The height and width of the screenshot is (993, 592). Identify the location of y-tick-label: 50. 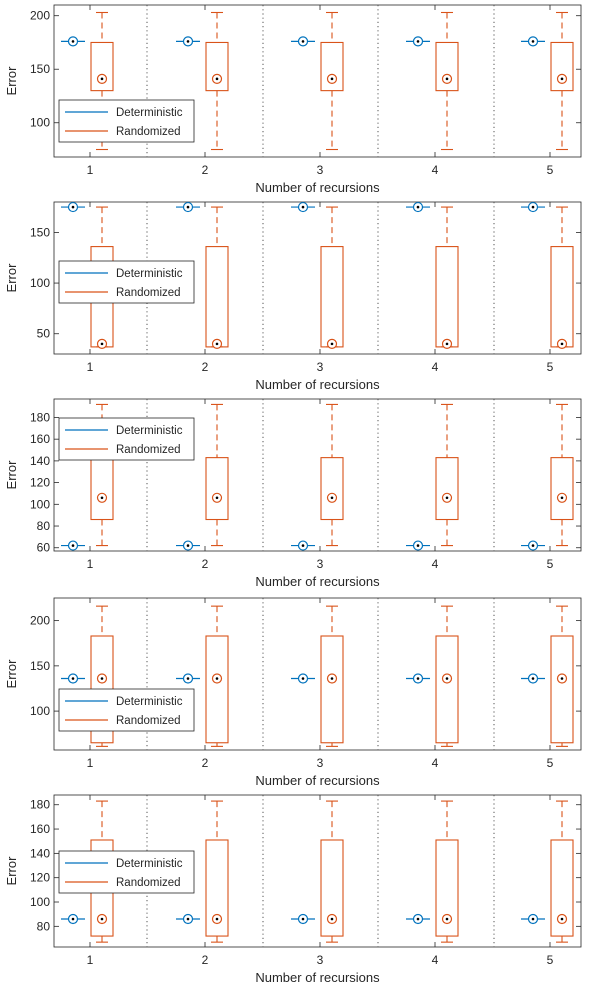
(44, 334).